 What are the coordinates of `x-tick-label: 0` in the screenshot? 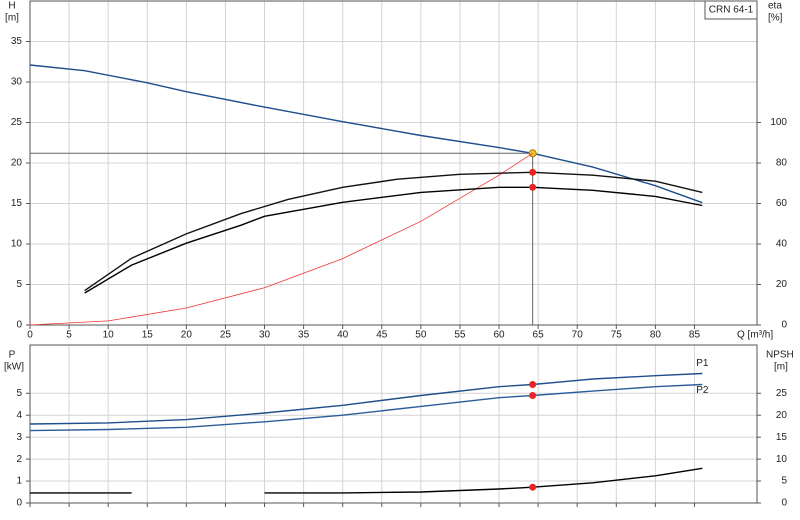 It's located at (30, 335).